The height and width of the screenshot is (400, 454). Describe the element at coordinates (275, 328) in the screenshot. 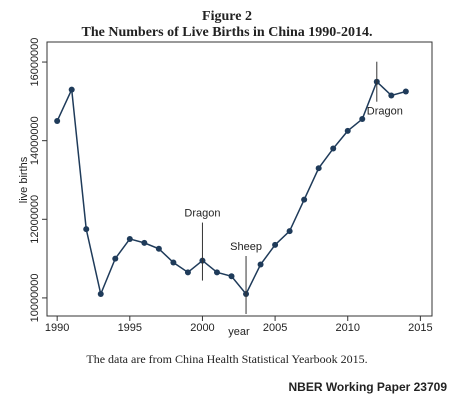

I see `x-tick-label: 2005` at that location.